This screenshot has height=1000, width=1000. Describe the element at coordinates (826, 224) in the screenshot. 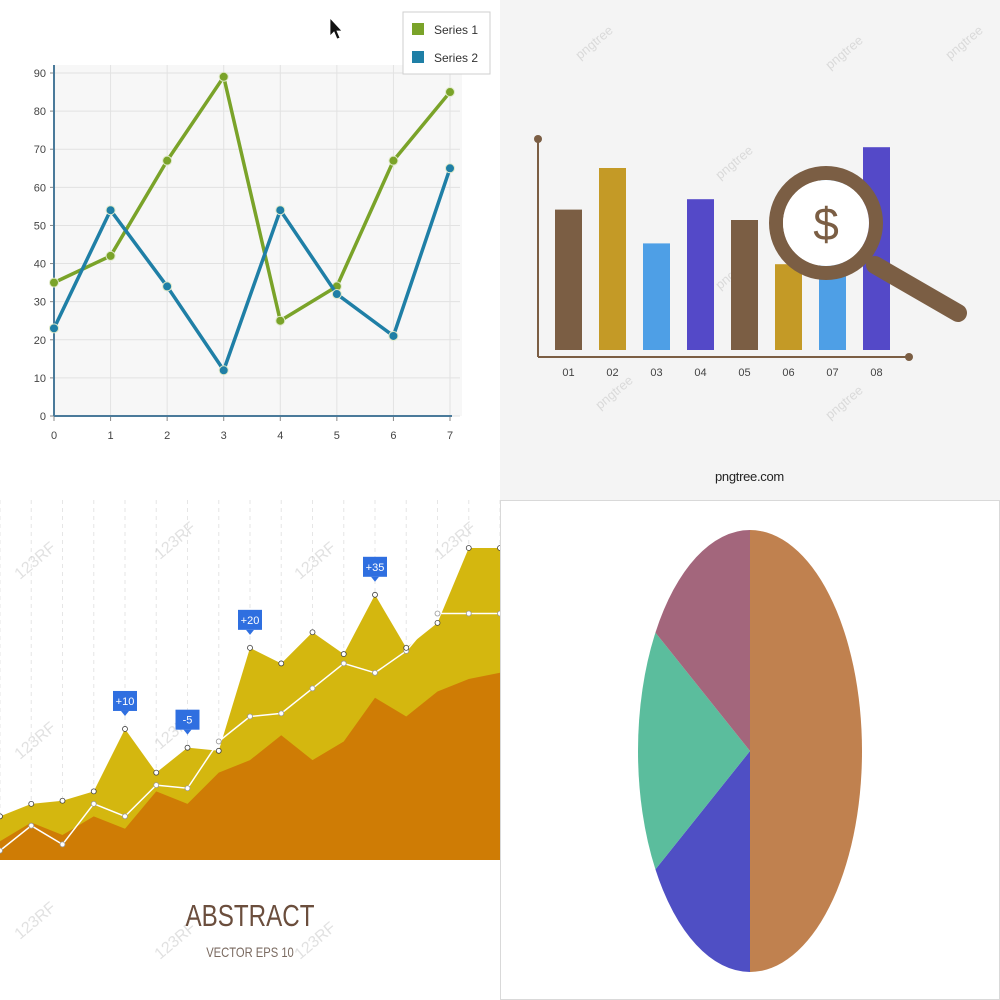

I see `dollar-sign-icon: $` at that location.